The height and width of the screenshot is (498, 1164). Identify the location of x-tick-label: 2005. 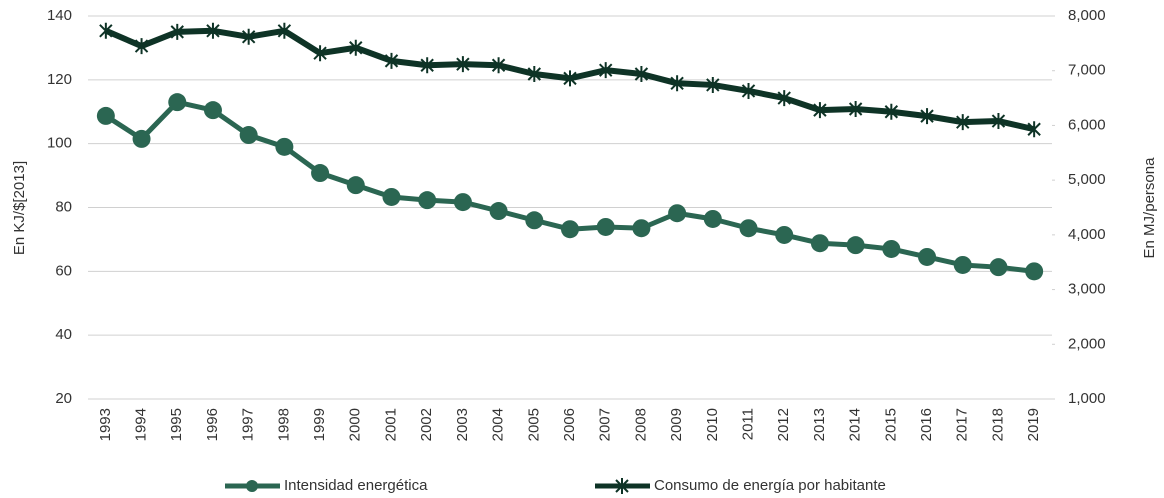
(533, 424).